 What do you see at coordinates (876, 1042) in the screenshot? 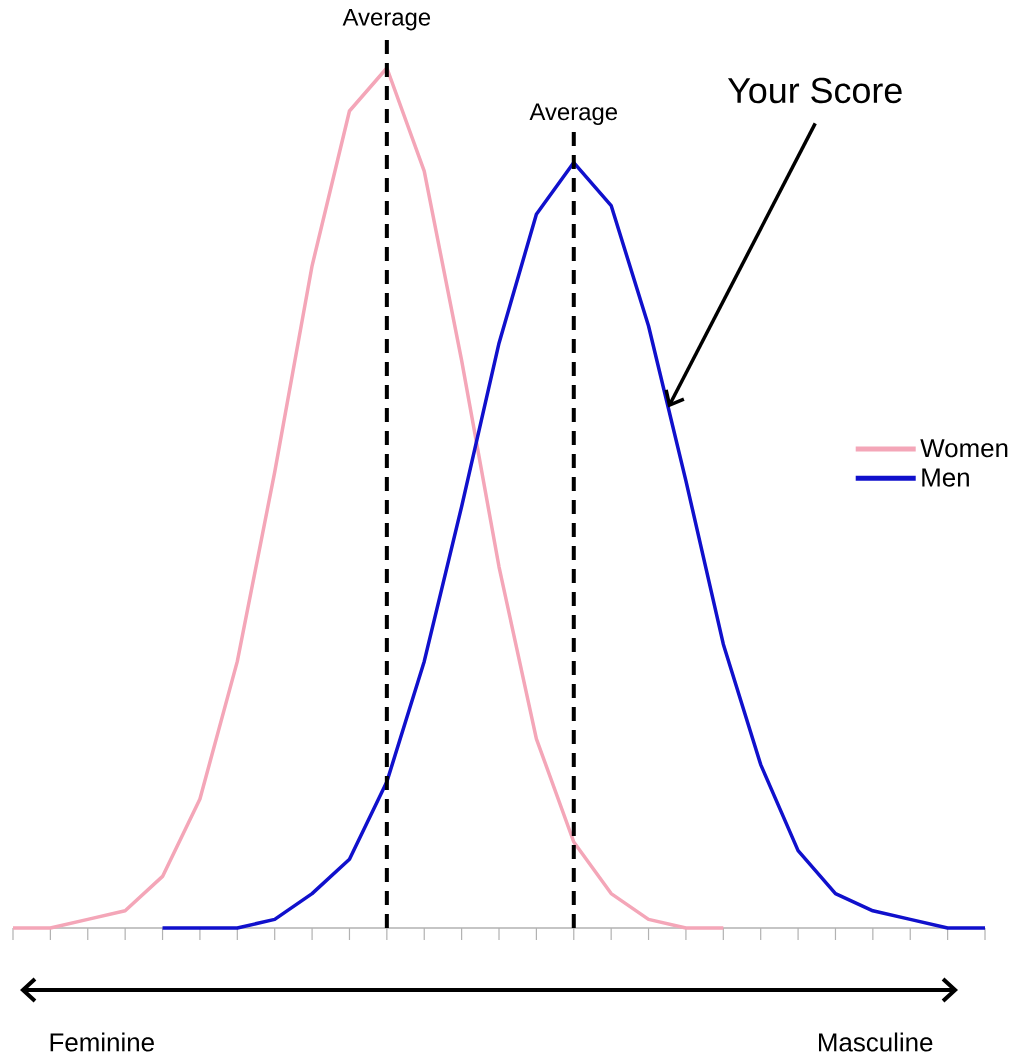
I see `text: Masculine` at bounding box center [876, 1042].